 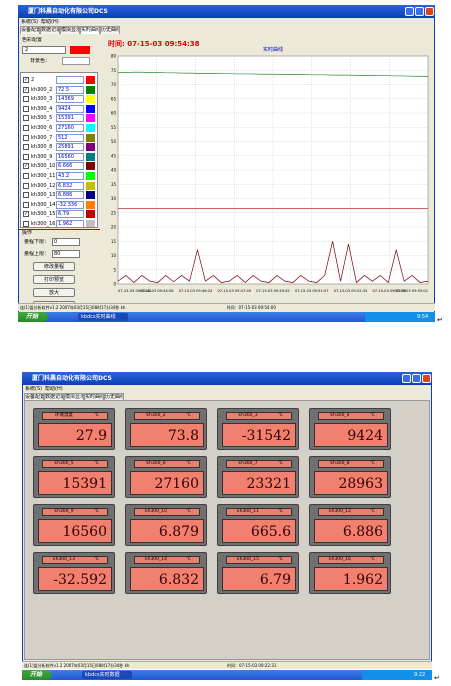 I want to click on panel-name: kh300_4, so click(x=340, y=415).